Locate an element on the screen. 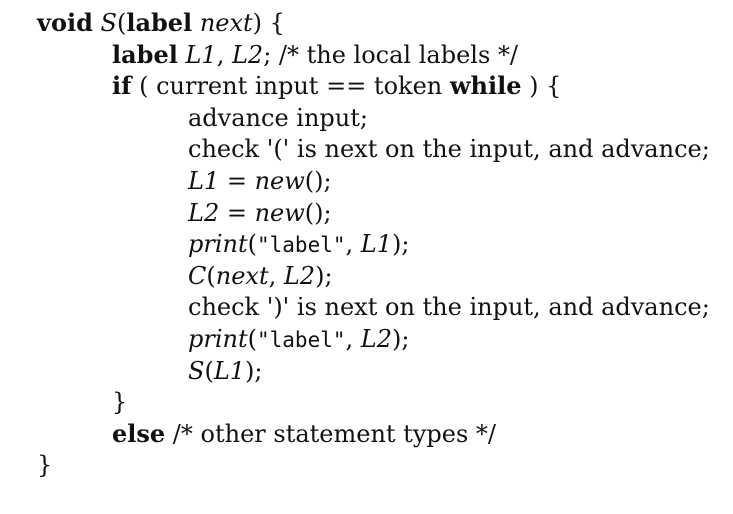  code-line: print("label", L2); is located at coordinates (298, 339).